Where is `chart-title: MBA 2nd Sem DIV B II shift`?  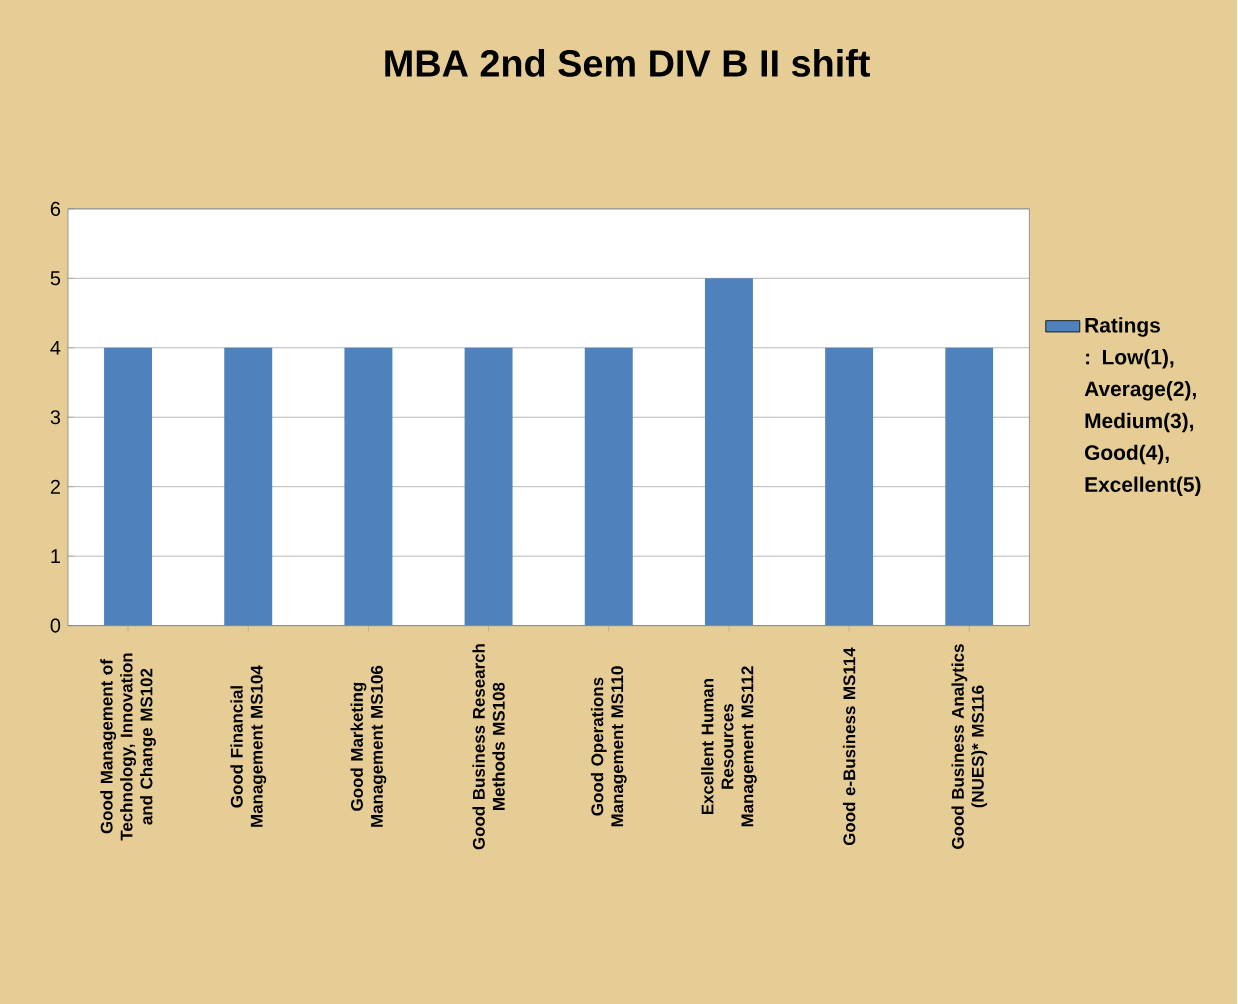
chart-title: MBA 2nd Sem DIV B II shift is located at coordinates (627, 62).